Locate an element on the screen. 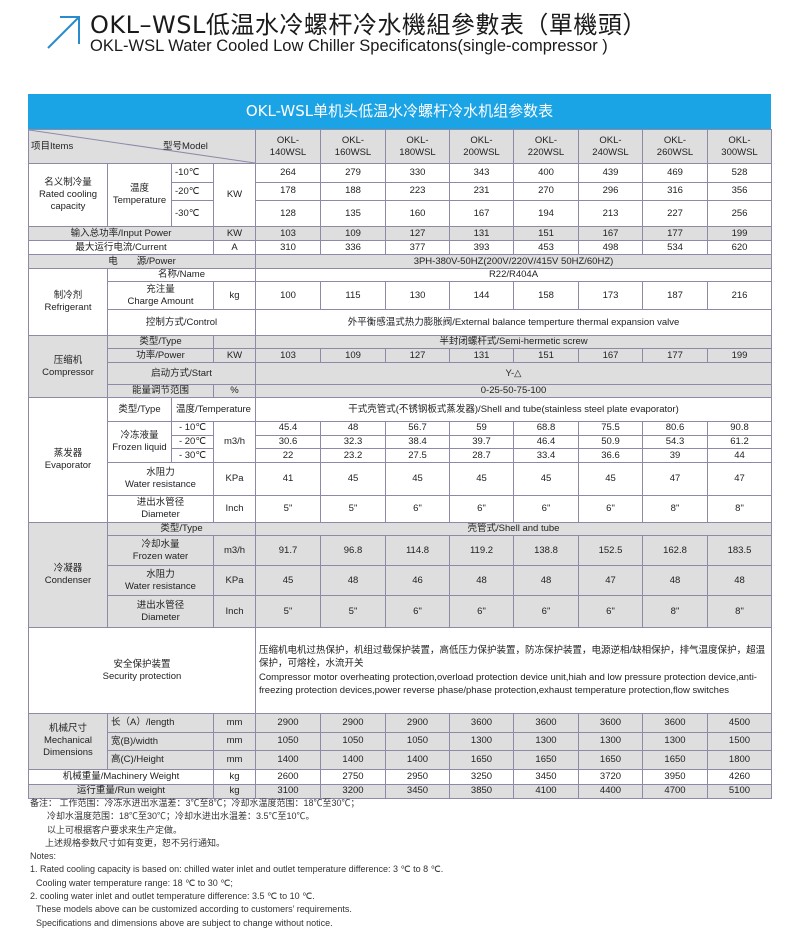 The width and height of the screenshot is (790, 949). frozen-liquid-value: 80.6 is located at coordinates (675, 428).